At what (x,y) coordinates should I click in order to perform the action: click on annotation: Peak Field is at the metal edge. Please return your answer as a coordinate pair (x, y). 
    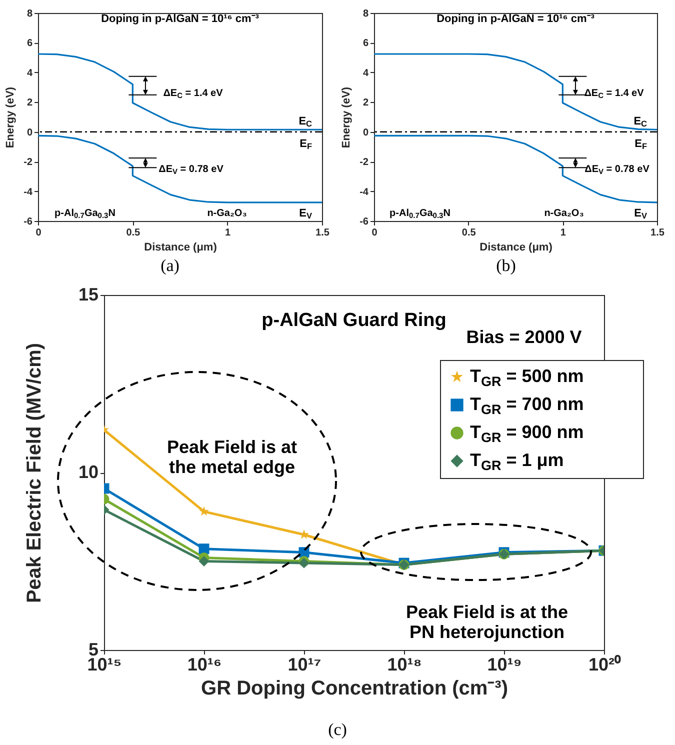
    Looking at the image, I should click on (232, 457).